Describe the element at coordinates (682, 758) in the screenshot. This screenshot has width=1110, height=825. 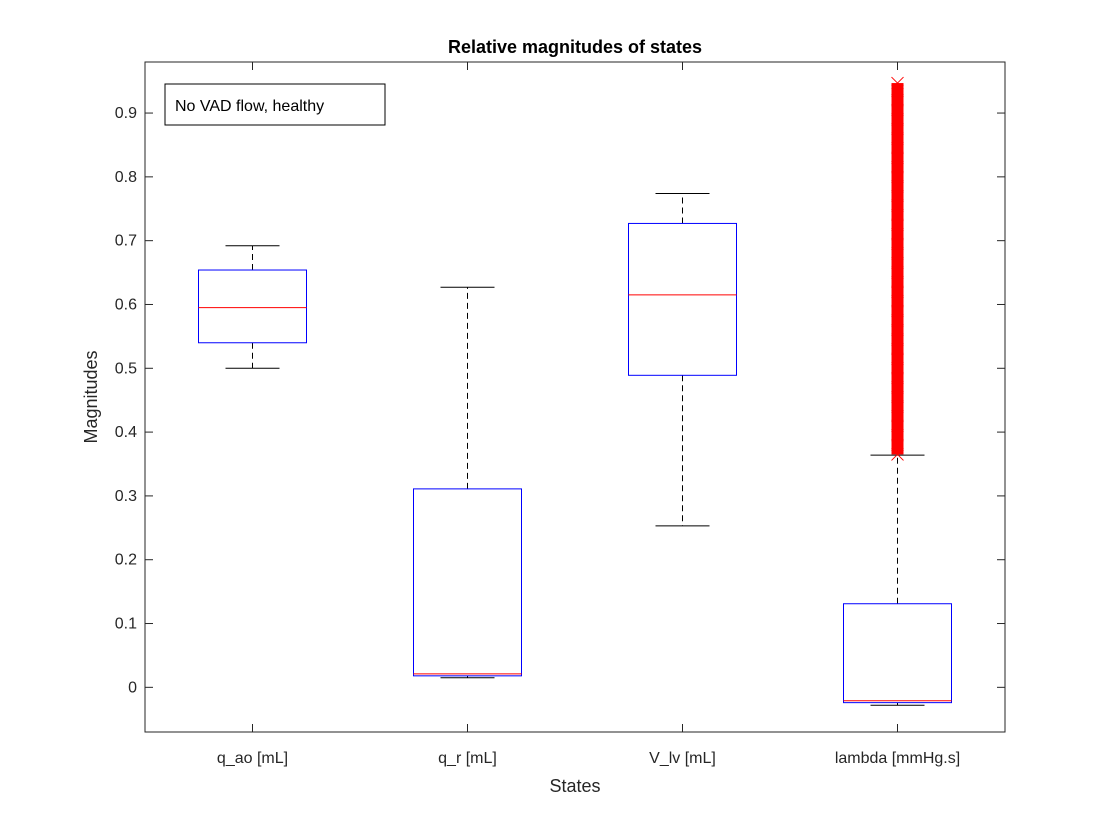
I see `x-tick-label: V_lv [mL]` at that location.